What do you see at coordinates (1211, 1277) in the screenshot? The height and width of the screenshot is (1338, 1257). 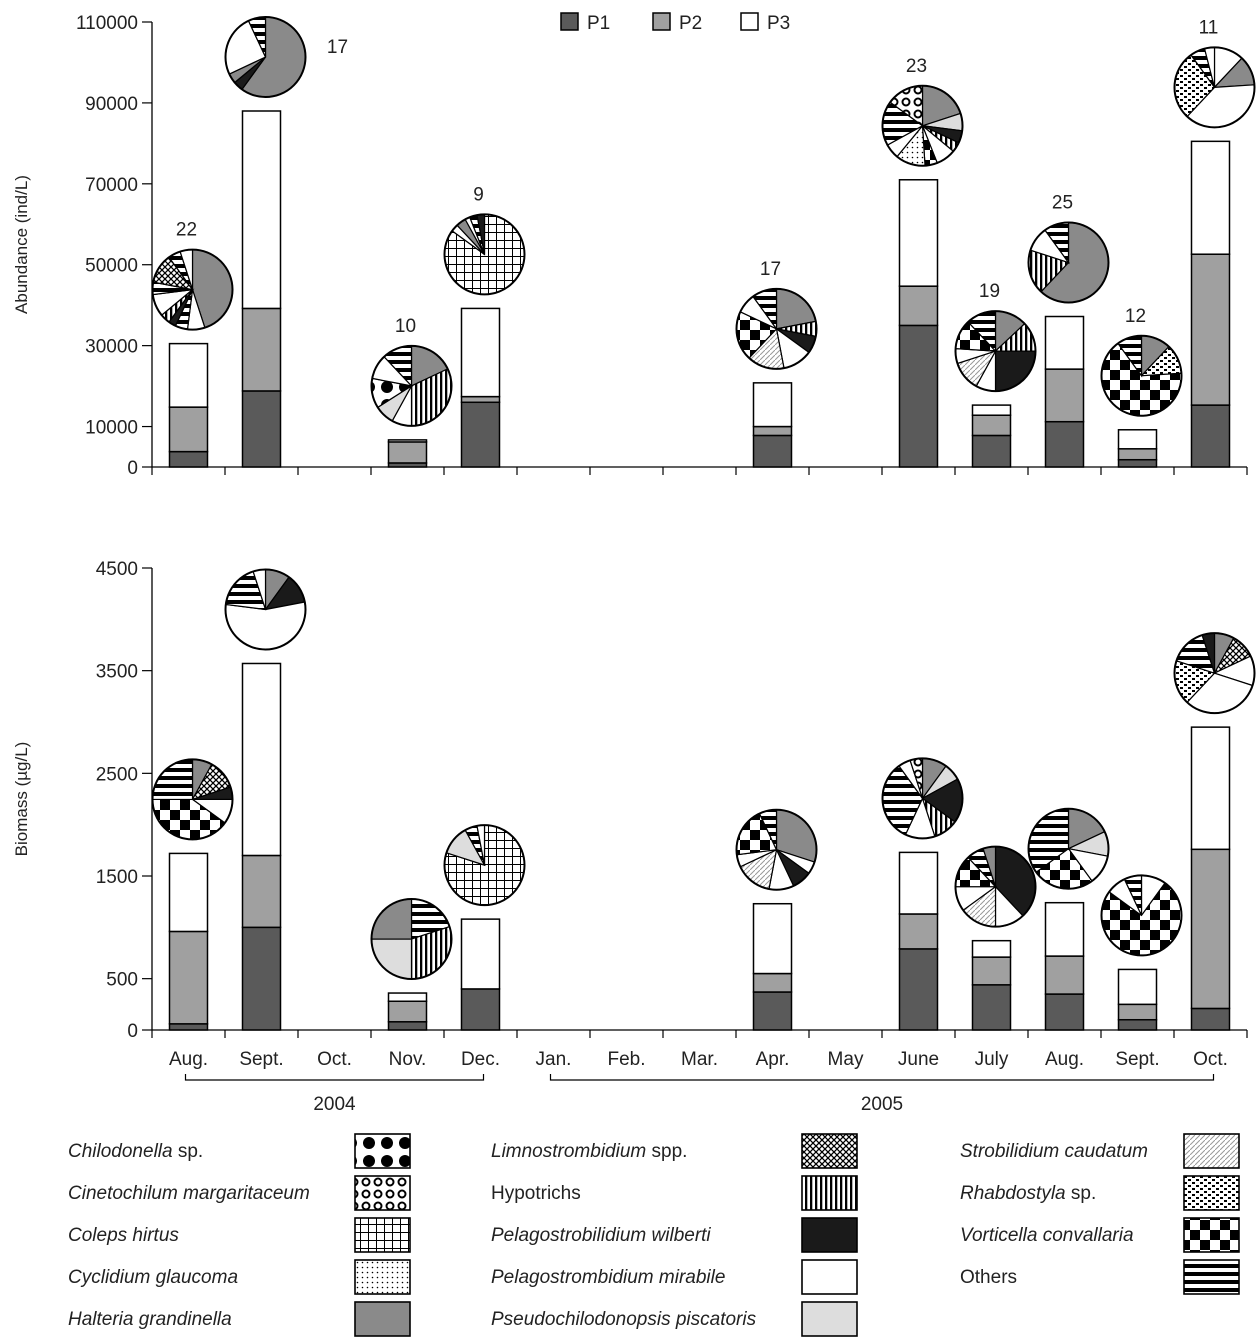 I see `species-swatch-horizontal` at bounding box center [1211, 1277].